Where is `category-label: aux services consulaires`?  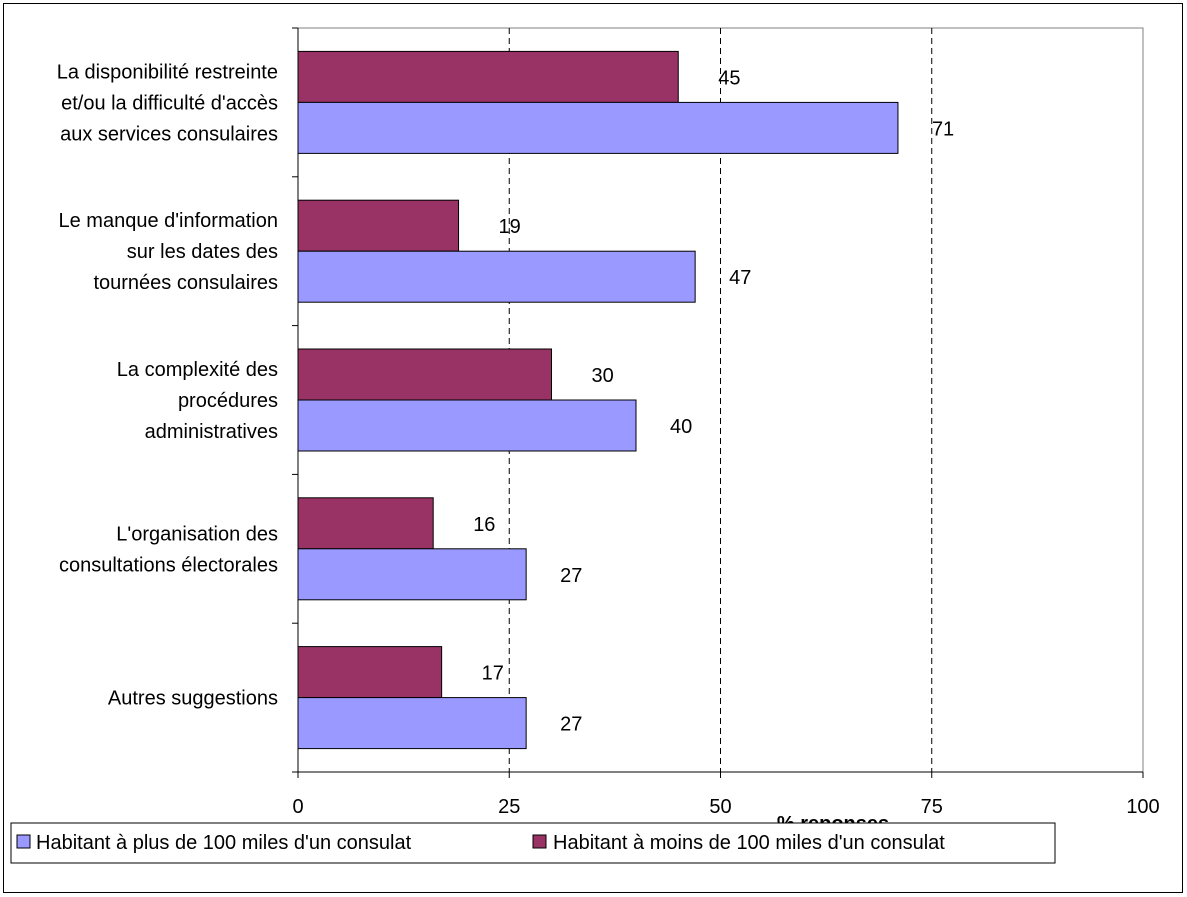 category-label: aux services consulaires is located at coordinates (169, 134).